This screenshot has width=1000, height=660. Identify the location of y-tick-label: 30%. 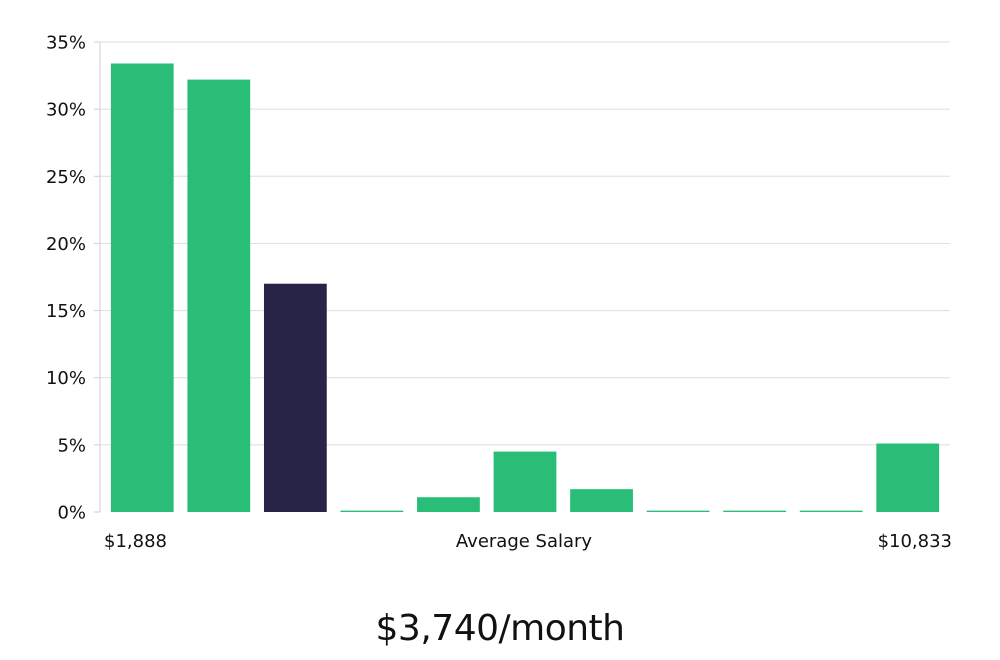
(66, 110).